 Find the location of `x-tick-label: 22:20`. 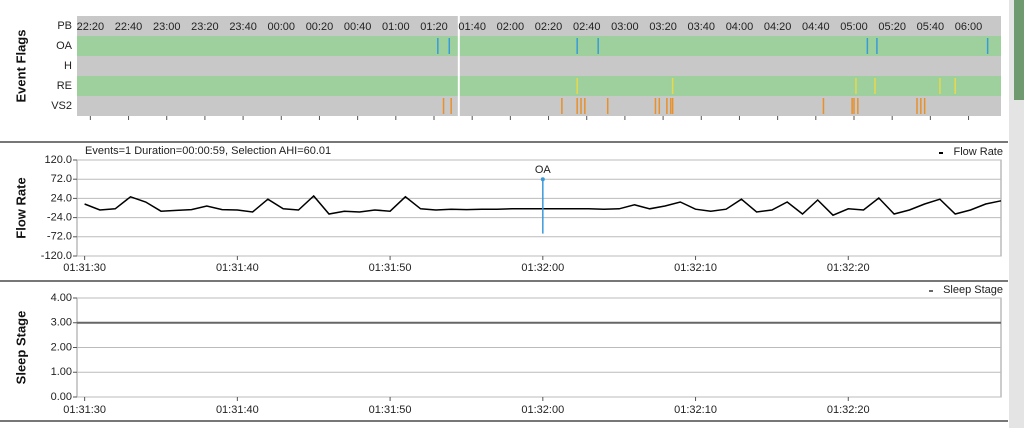

x-tick-label: 22:20 is located at coordinates (91, 27).